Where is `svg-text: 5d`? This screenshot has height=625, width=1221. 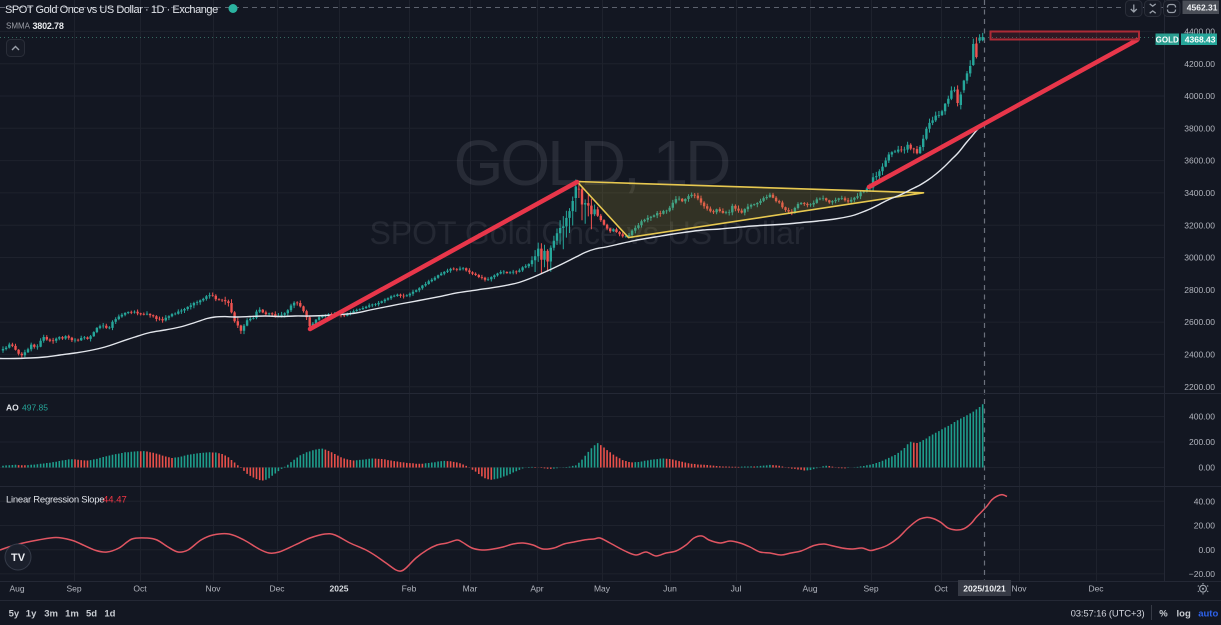 svg-text: 5d is located at coordinates (91, 614).